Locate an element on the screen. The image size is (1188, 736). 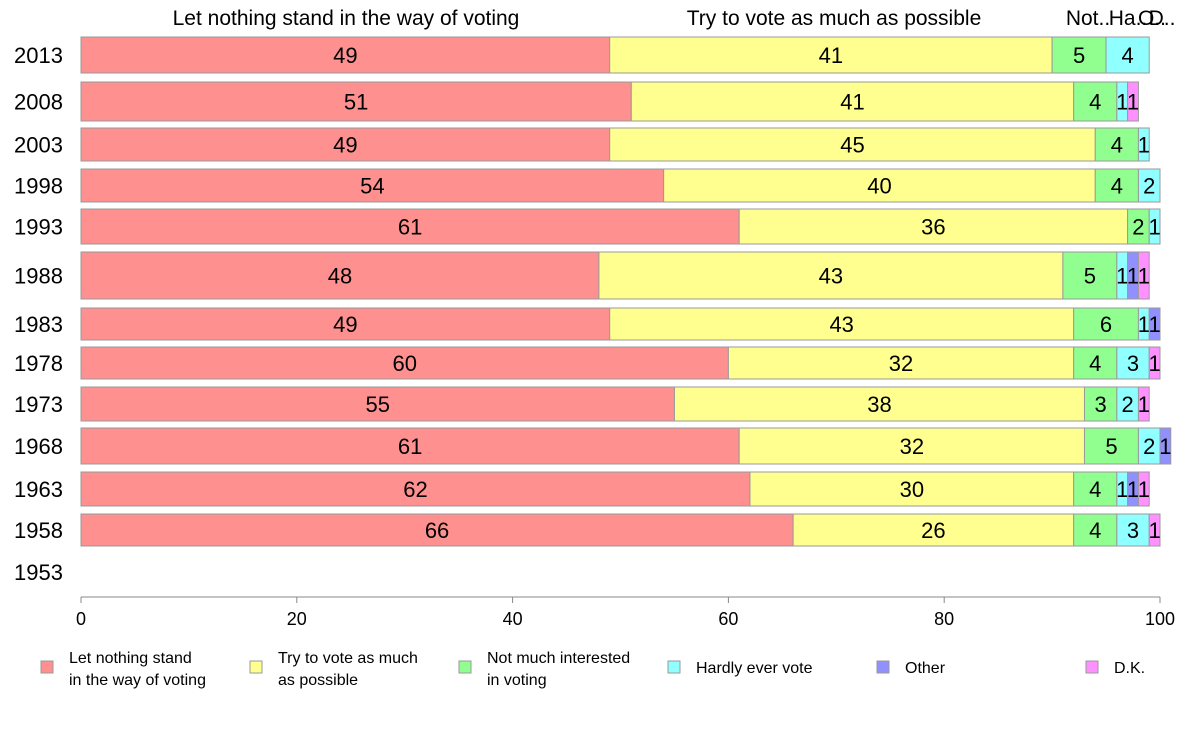
x-tick-label-100: 100 is located at coordinates (1160, 619).